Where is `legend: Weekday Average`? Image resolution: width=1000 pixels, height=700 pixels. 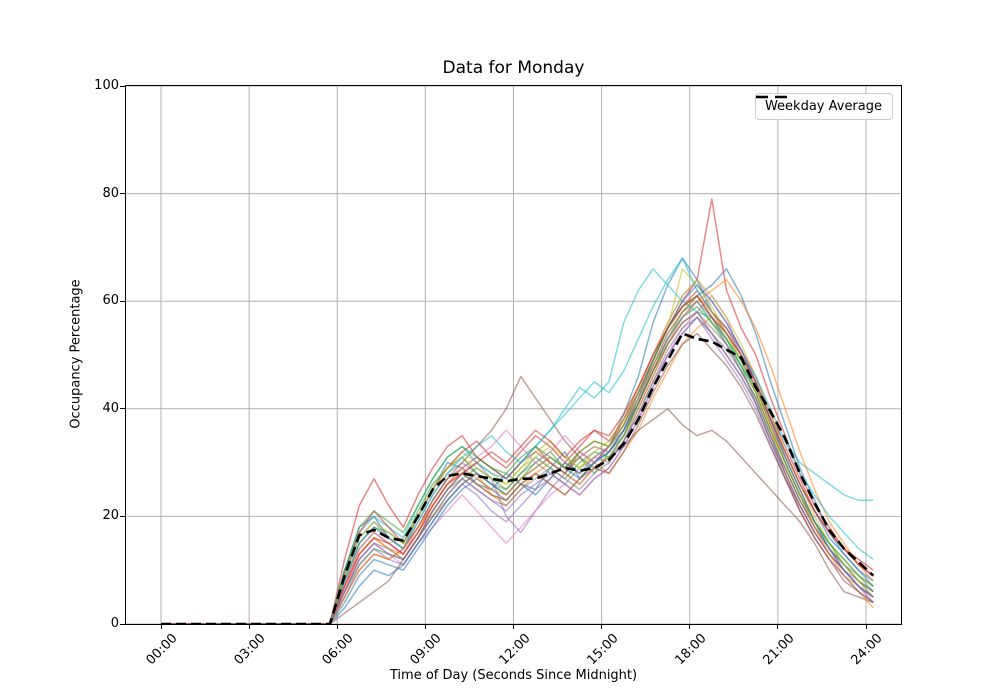
legend: Weekday Average is located at coordinates (823, 106).